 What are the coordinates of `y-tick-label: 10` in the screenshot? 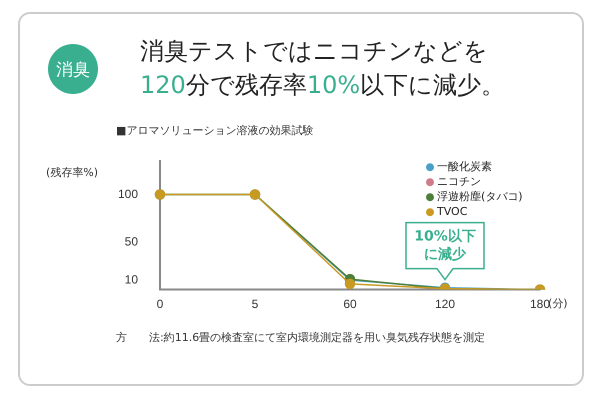 It's located at (131, 279).